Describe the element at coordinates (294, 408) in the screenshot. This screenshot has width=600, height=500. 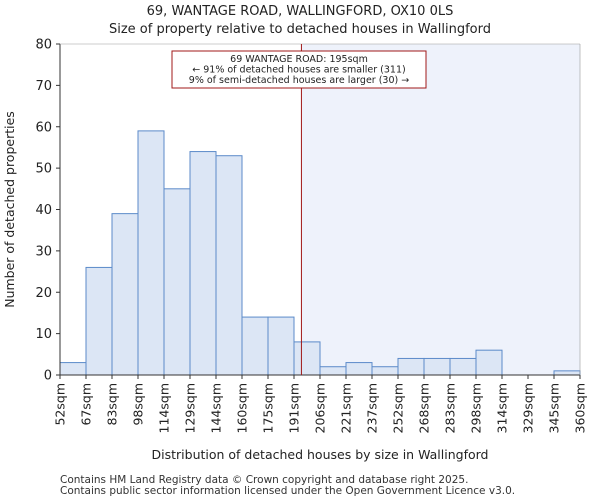
I see `x-tick-label: 191sqm` at that location.